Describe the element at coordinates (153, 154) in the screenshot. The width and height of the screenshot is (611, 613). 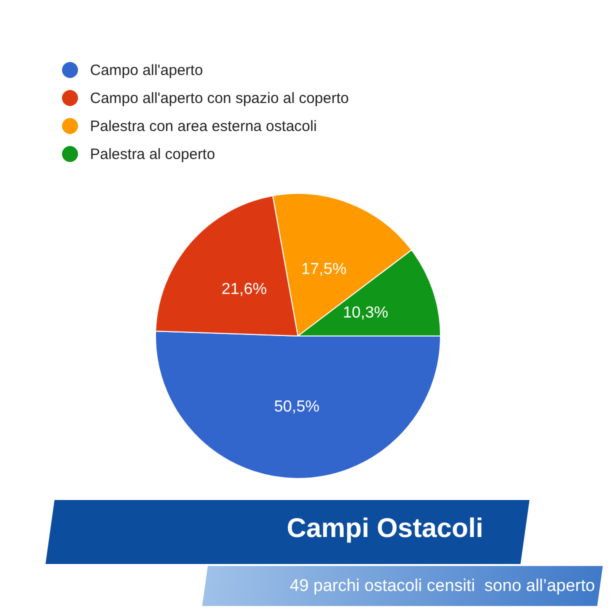
I see `legend-label: Palestra al coperto` at that location.